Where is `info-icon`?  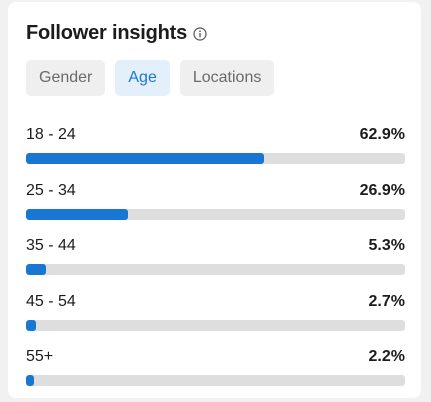
info-icon is located at coordinates (200, 33).